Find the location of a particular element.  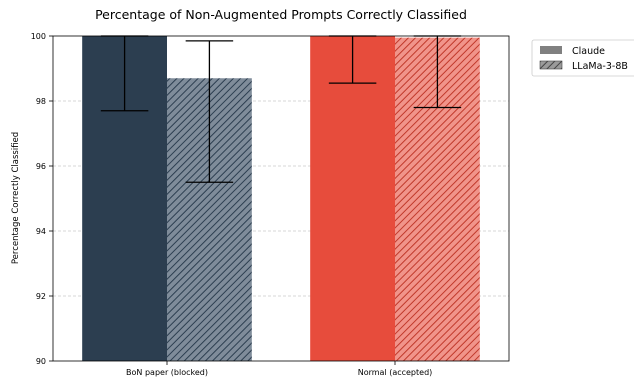

y-tick-label: 92 is located at coordinates (41, 296).